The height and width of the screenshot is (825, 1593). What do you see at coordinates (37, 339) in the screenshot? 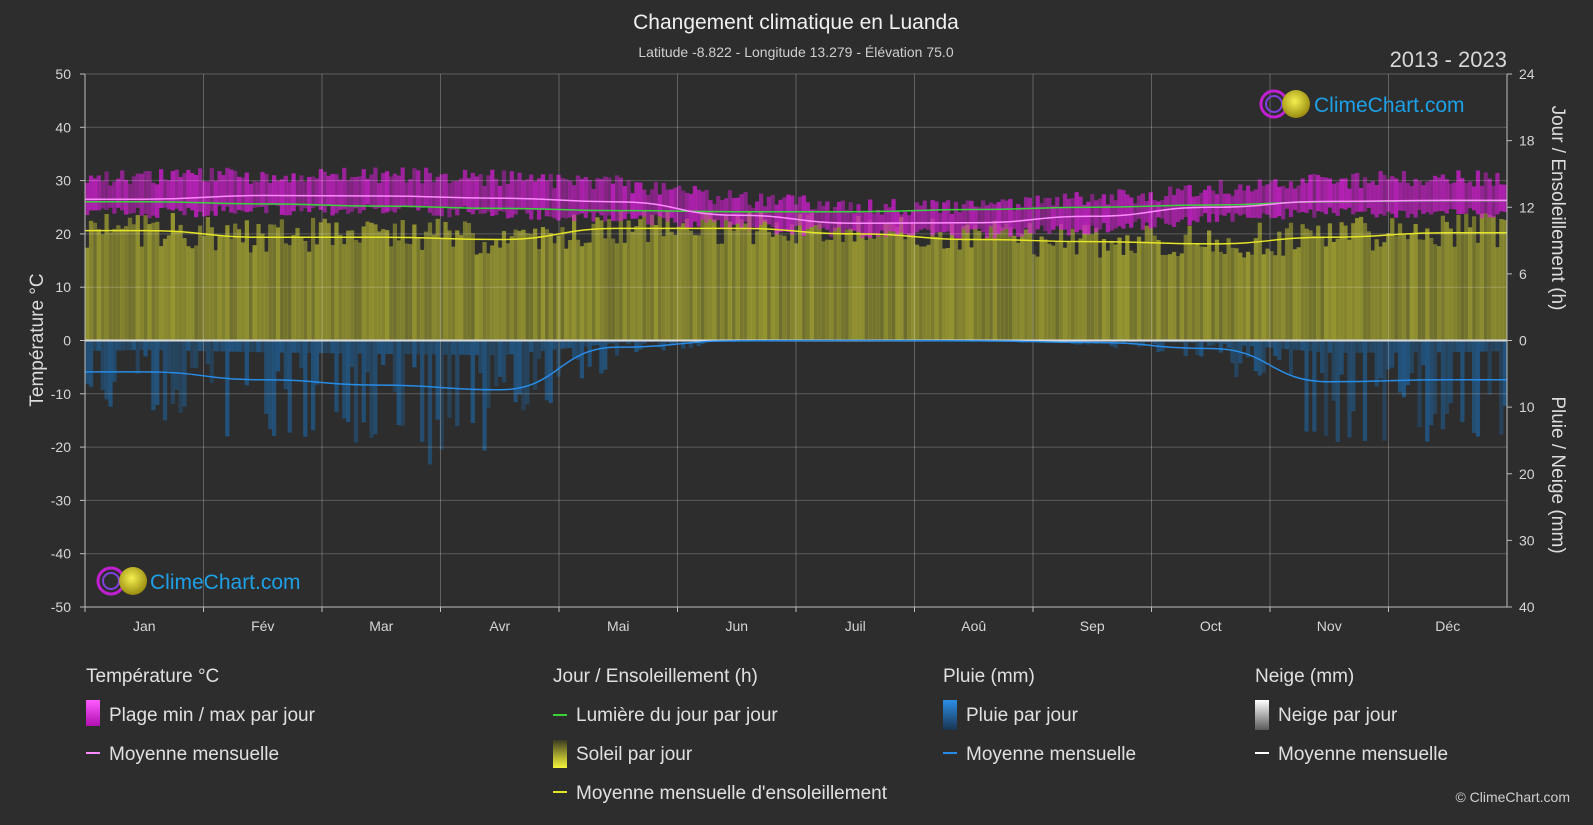
I see `left-axis-title: Température °C` at bounding box center [37, 339].